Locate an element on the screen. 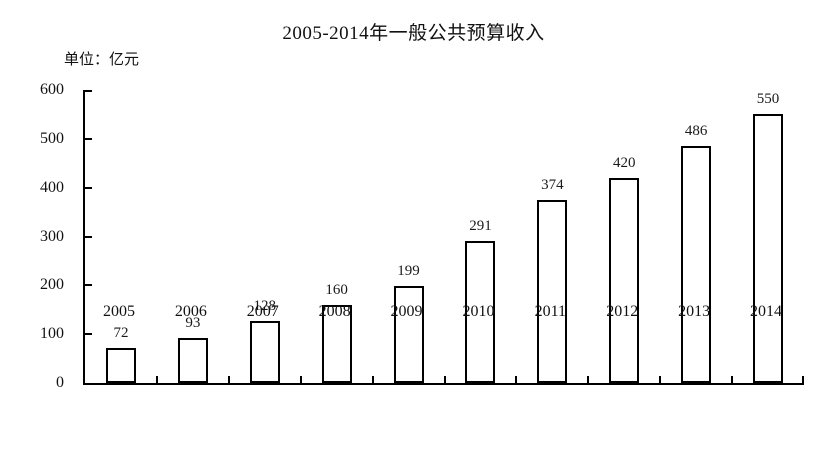 This screenshot has height=472, width=827. bar-2009 is located at coordinates (408, 334).